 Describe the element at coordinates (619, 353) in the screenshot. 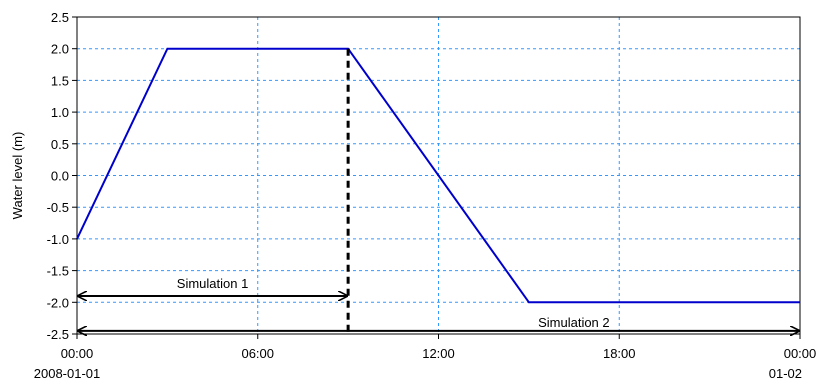

I see `x-tick-label: 18:00` at that location.